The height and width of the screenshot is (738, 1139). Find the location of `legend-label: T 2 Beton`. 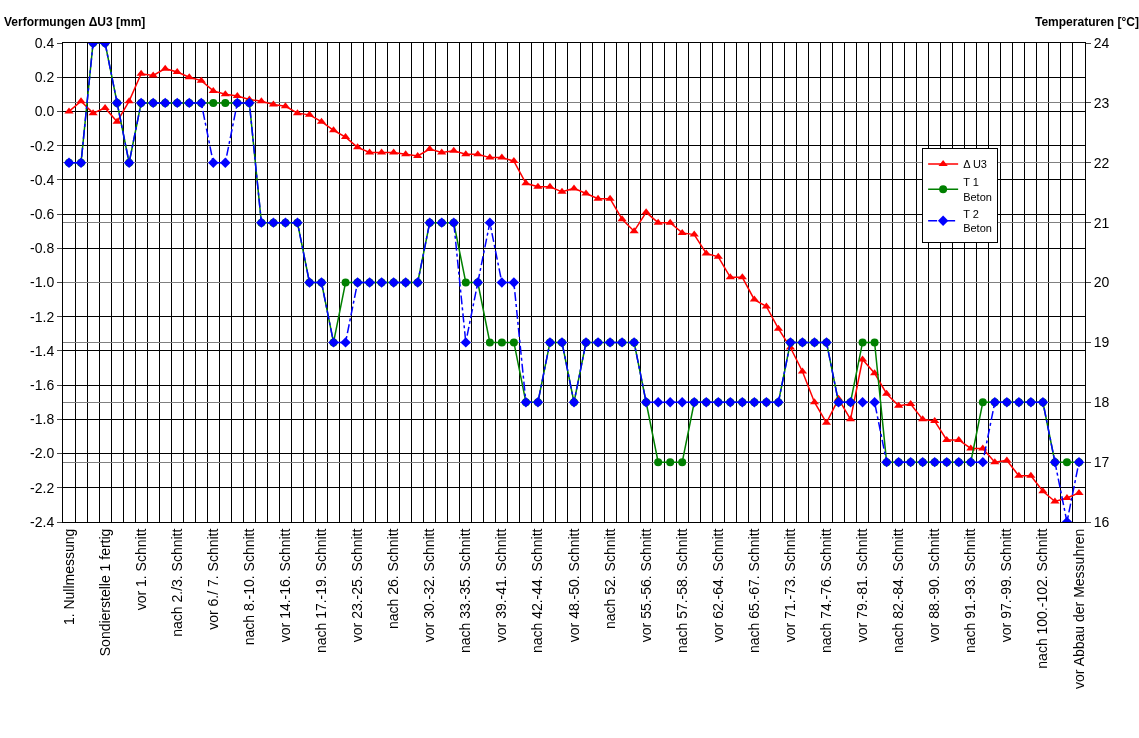

legend-label: T 2 Beton is located at coordinates (977, 221).